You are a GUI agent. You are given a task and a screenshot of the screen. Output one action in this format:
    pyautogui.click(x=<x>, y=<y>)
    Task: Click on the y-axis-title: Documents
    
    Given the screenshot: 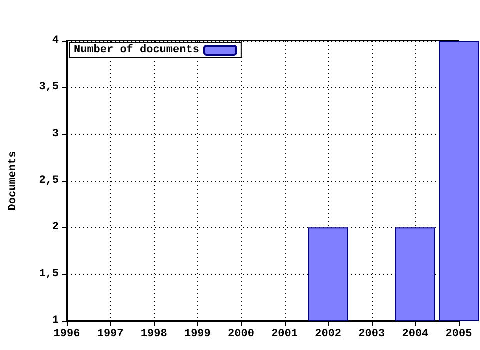 What is the action you would take?
    pyautogui.click(x=14, y=181)
    